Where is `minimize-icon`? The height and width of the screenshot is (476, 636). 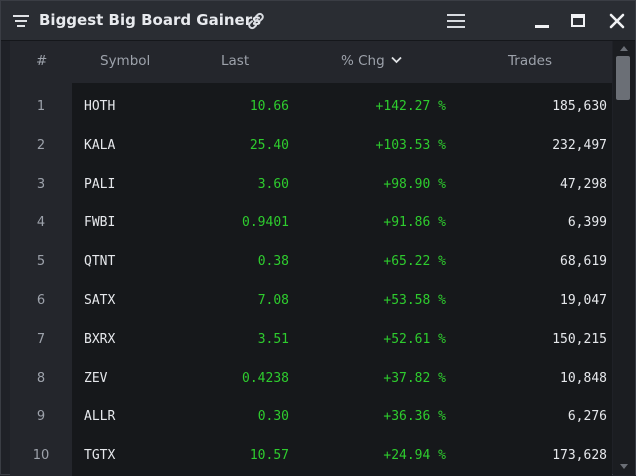
minimize-icon is located at coordinates (542, 21).